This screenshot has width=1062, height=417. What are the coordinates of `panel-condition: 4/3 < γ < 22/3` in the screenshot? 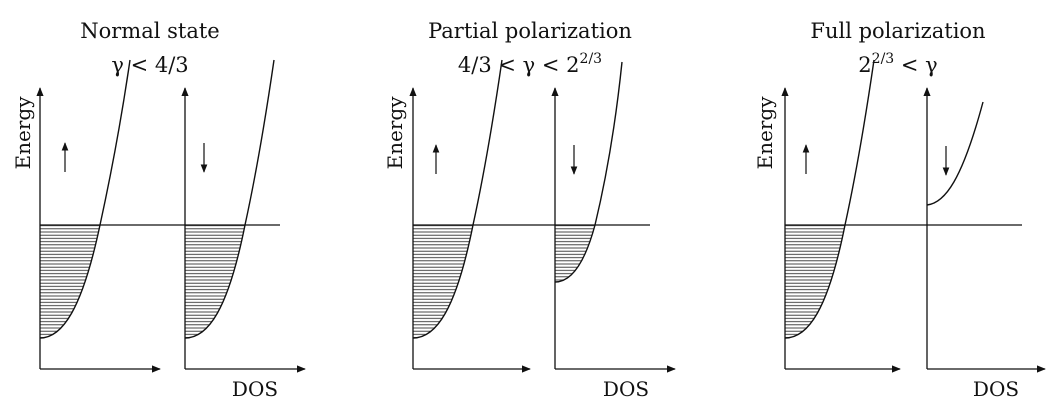 It's located at (530, 64).